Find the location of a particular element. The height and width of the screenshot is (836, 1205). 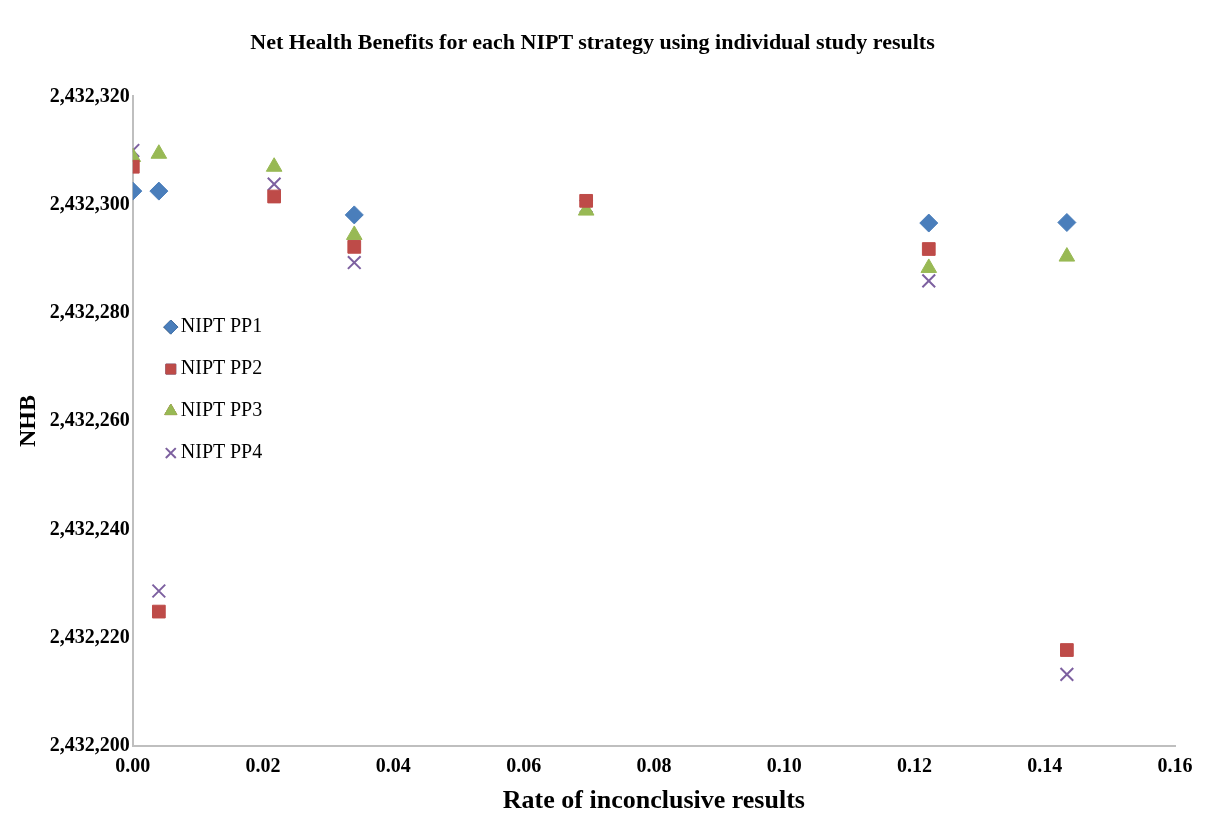

x-tick-label: 0.08 is located at coordinates (654, 764).